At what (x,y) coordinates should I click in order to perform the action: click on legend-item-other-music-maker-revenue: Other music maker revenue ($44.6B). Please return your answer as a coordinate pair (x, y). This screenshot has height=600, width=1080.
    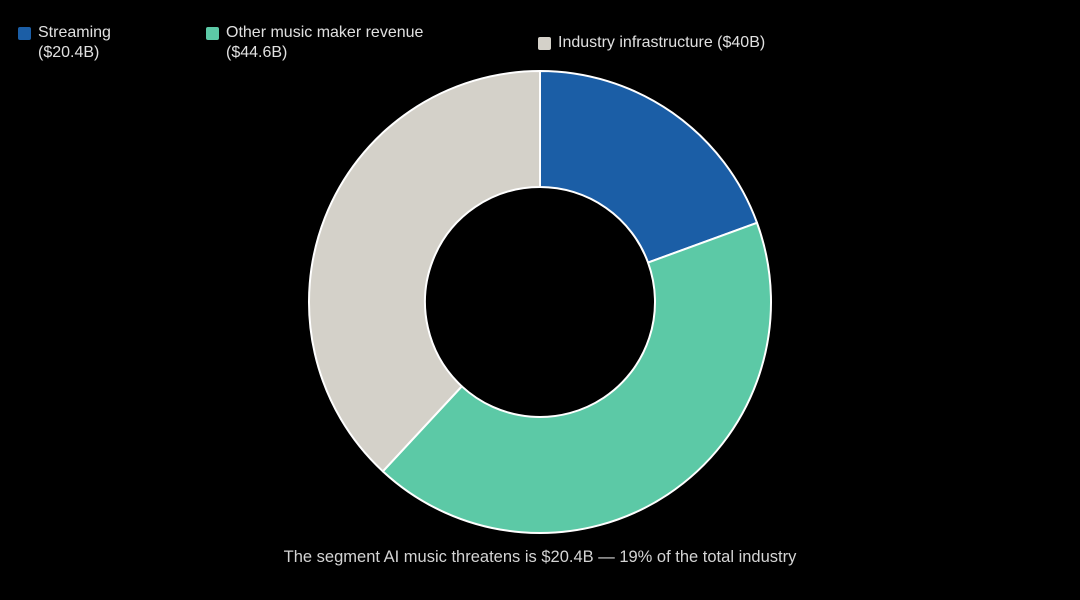
    Looking at the image, I should click on (314, 43).